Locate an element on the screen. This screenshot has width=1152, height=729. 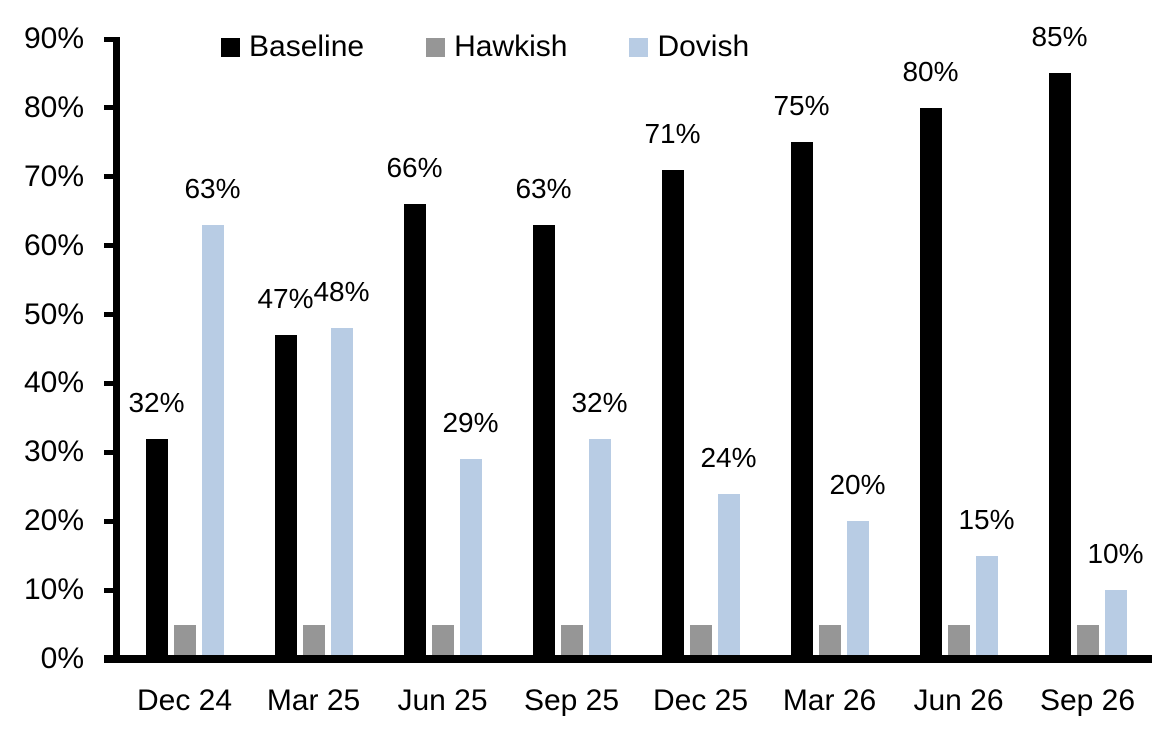
data-label-dovish-dec-24: 63% is located at coordinates (212, 188).